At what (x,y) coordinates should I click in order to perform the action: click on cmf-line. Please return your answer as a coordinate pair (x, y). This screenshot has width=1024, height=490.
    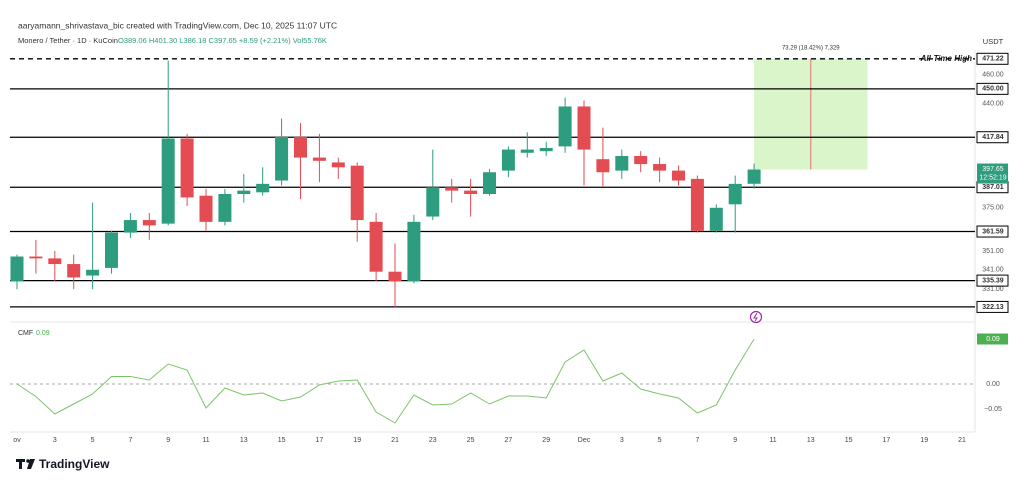
    Looking at the image, I should click on (385, 381).